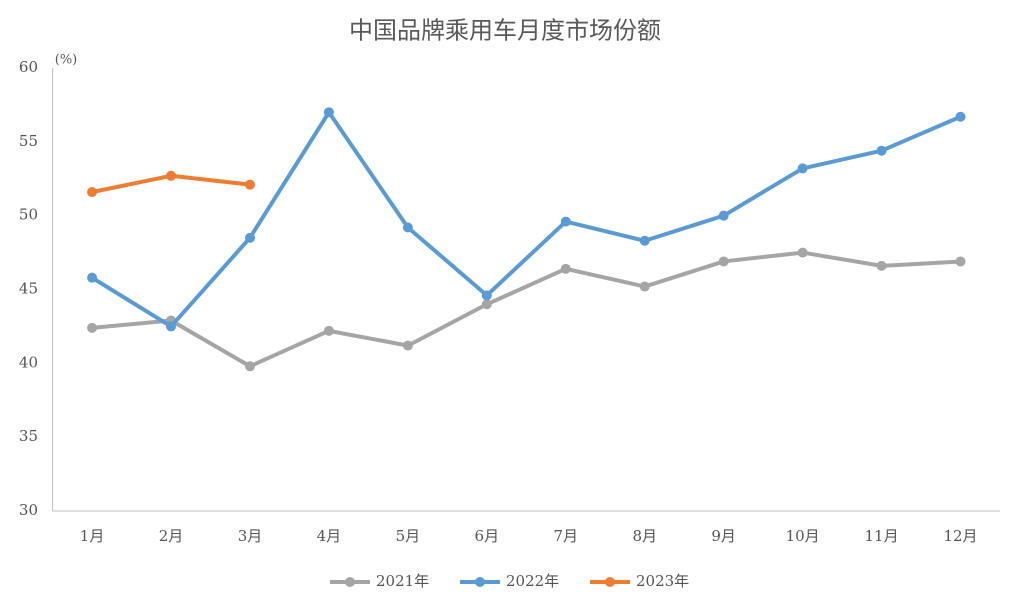  Describe the element at coordinates (66, 60) in the screenshot. I see `y-unit: (%)` at that location.